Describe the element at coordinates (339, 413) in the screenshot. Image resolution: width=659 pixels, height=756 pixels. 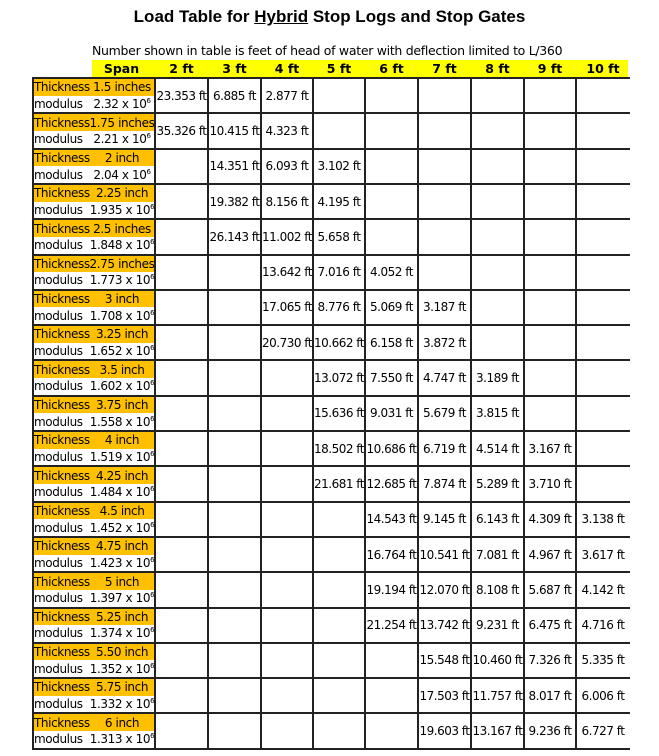
I see `load-cell: 15.636 ft` at that location.